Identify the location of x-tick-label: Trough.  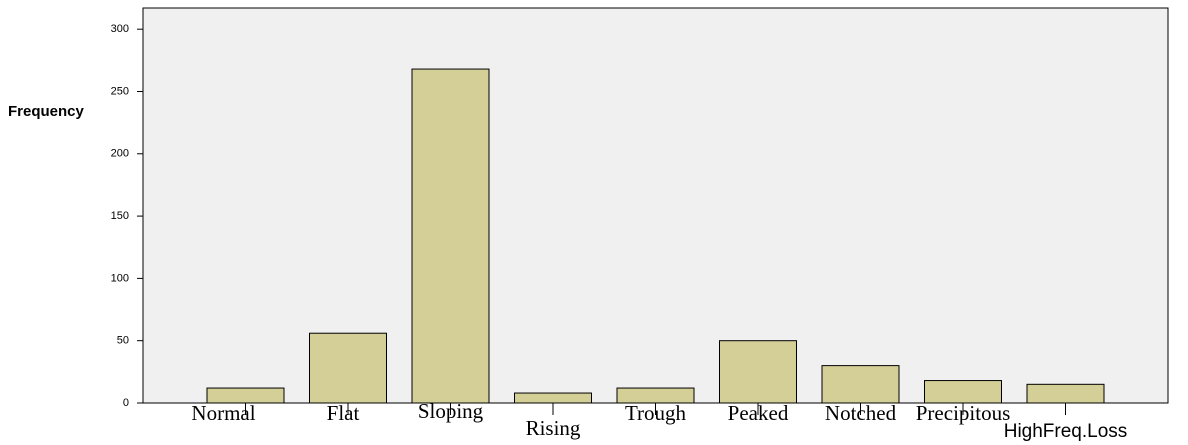
(656, 413).